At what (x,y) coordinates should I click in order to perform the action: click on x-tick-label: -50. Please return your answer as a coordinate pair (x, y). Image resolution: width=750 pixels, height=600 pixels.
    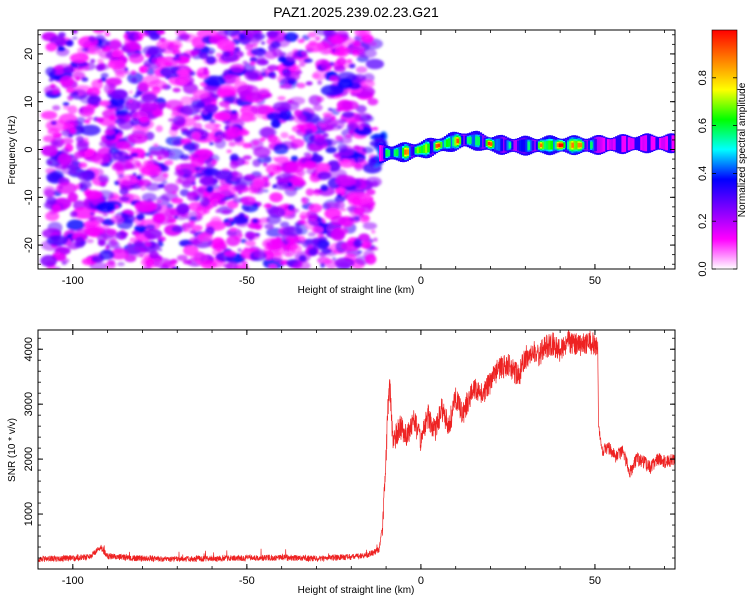
    Looking at the image, I should click on (247, 281).